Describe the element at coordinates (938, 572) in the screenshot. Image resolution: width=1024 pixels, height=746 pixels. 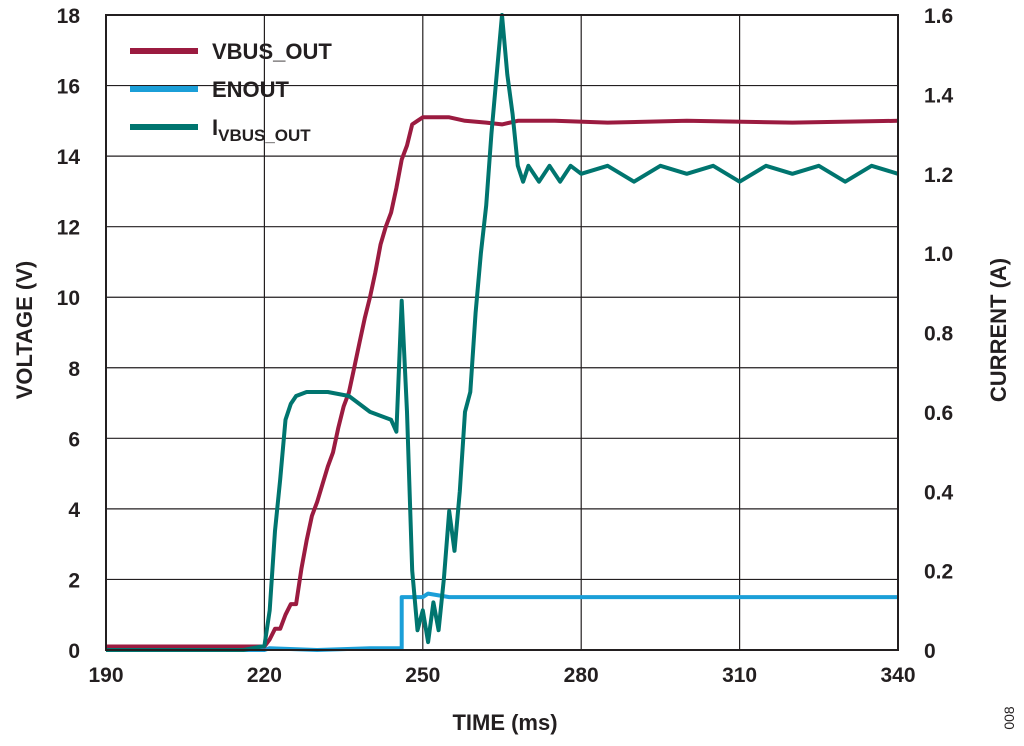
I see `y2-tick-label: 0.2` at that location.